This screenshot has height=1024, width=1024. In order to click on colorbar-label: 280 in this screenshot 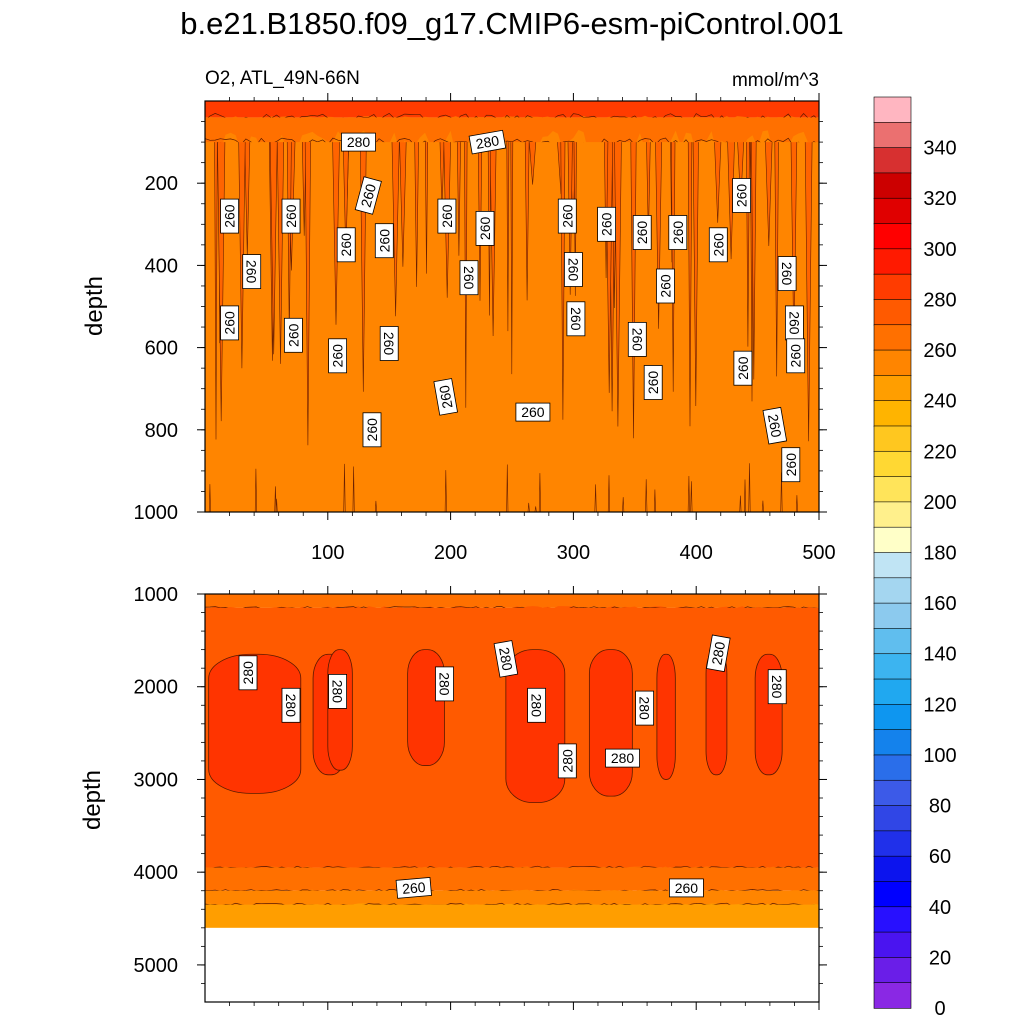, I will do `click(939, 300)`.